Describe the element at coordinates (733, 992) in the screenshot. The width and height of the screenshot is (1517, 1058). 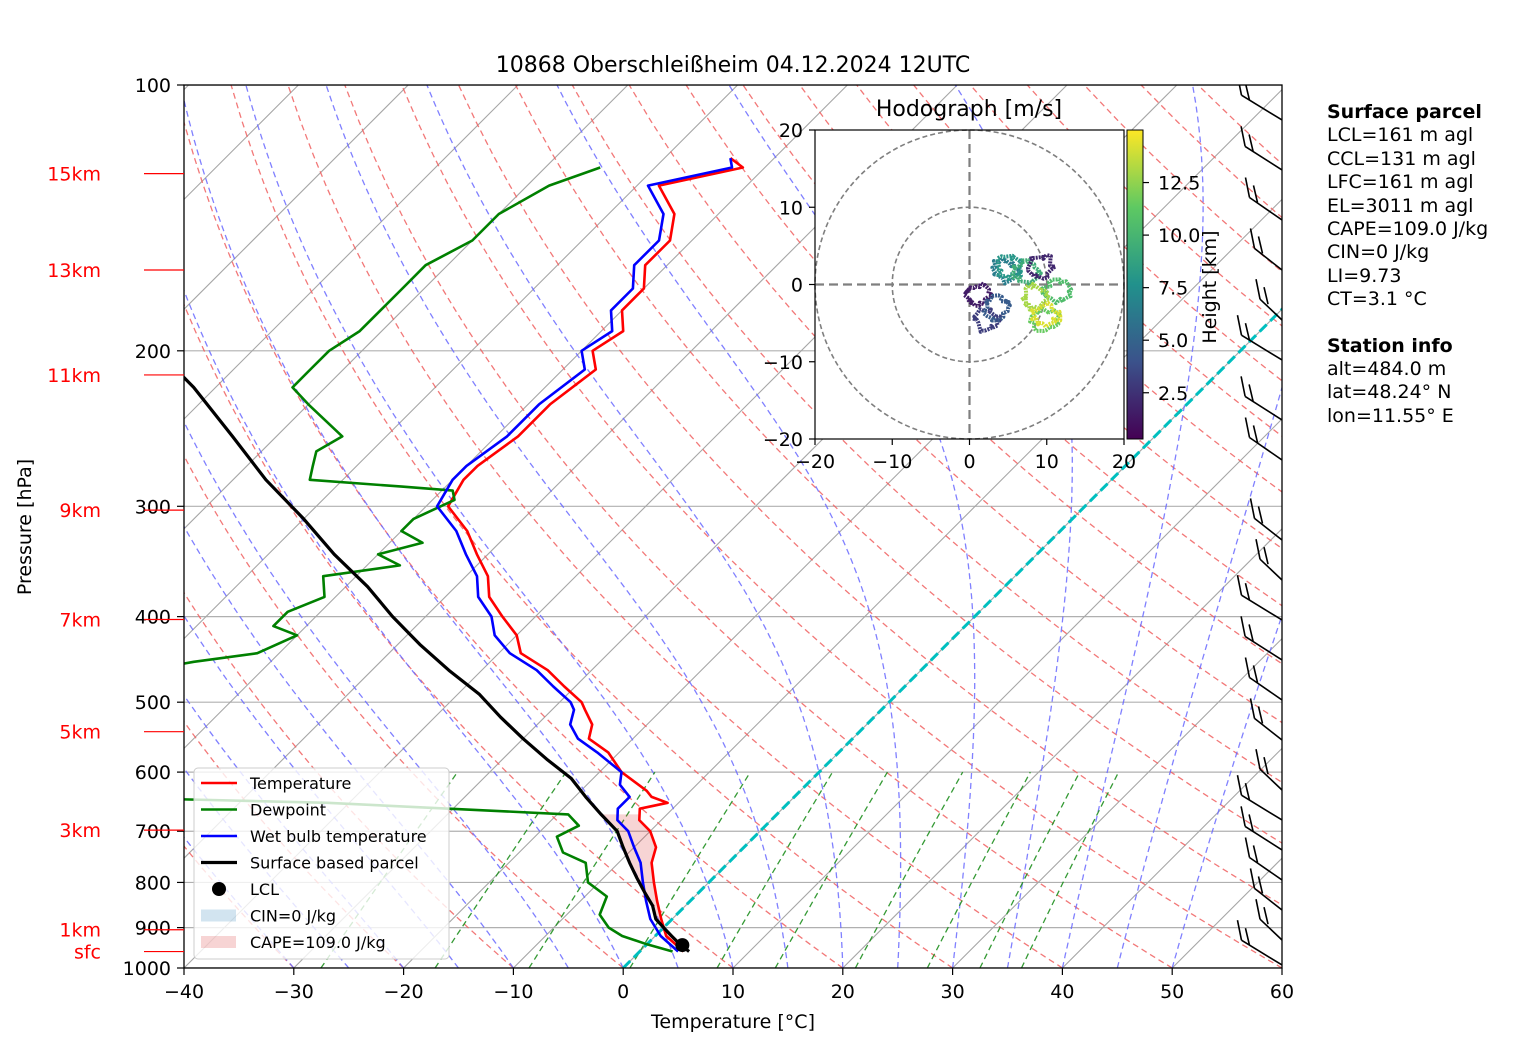
I see `x-tick-label: 10` at that location.